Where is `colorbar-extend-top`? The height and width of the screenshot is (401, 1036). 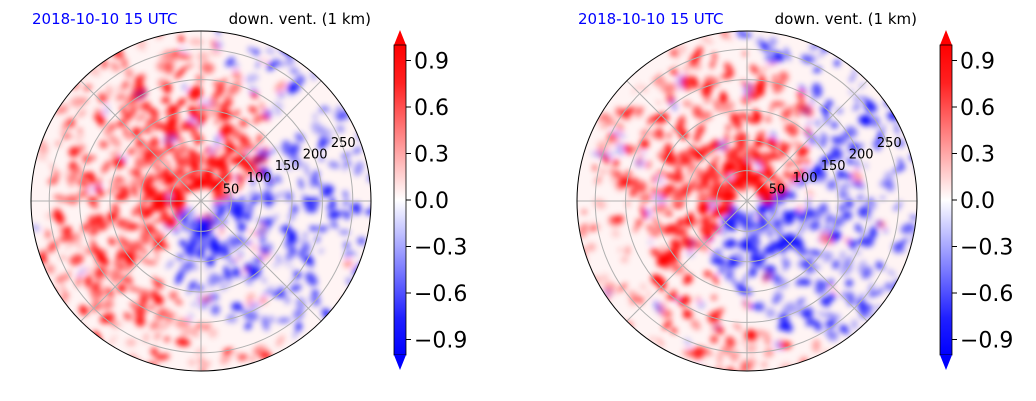
colorbar-extend-top is located at coordinates (946, 37).